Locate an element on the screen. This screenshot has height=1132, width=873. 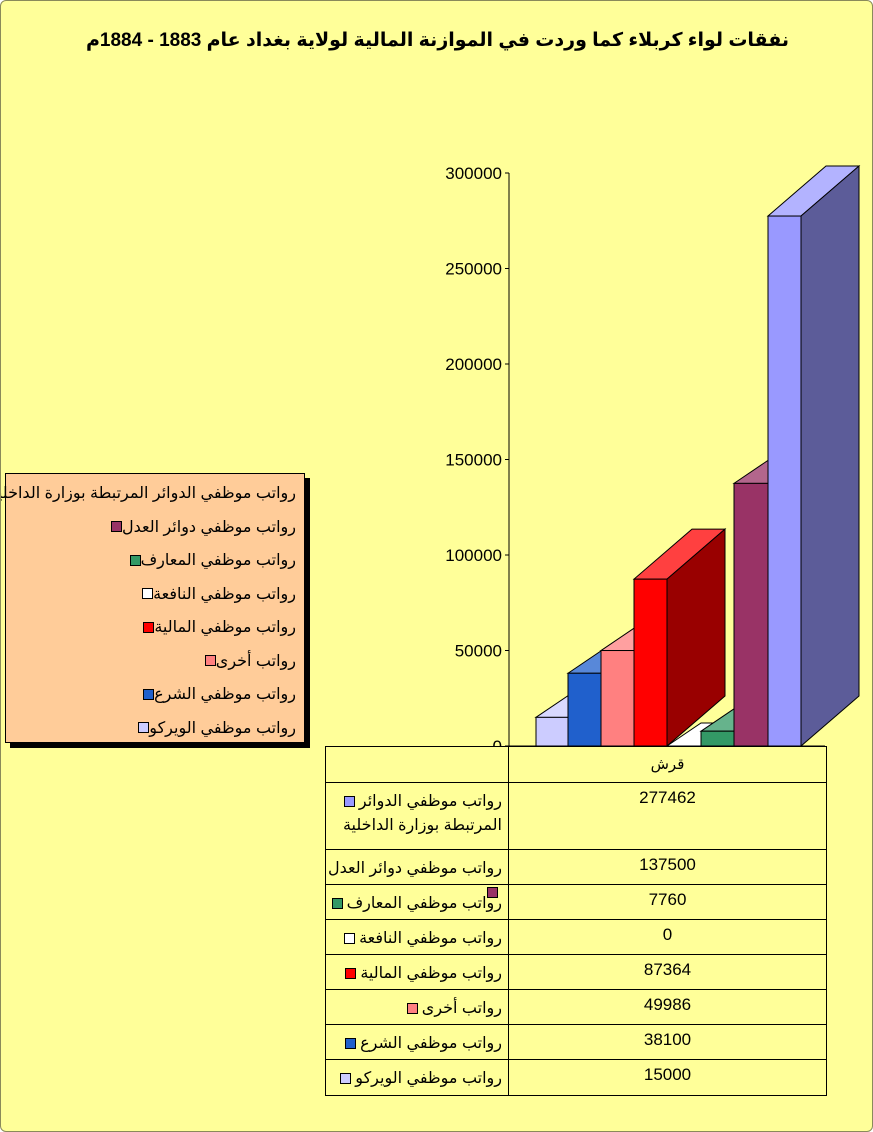
table-row-label-line: رواتب أخرى is located at coordinates (414, 1009).